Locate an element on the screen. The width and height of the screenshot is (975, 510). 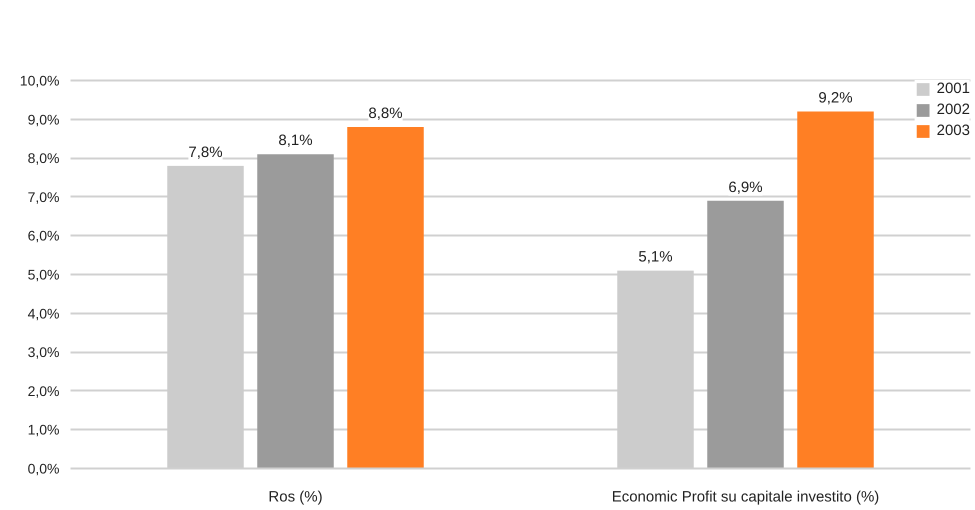
data-label: 8,1% is located at coordinates (295, 141).